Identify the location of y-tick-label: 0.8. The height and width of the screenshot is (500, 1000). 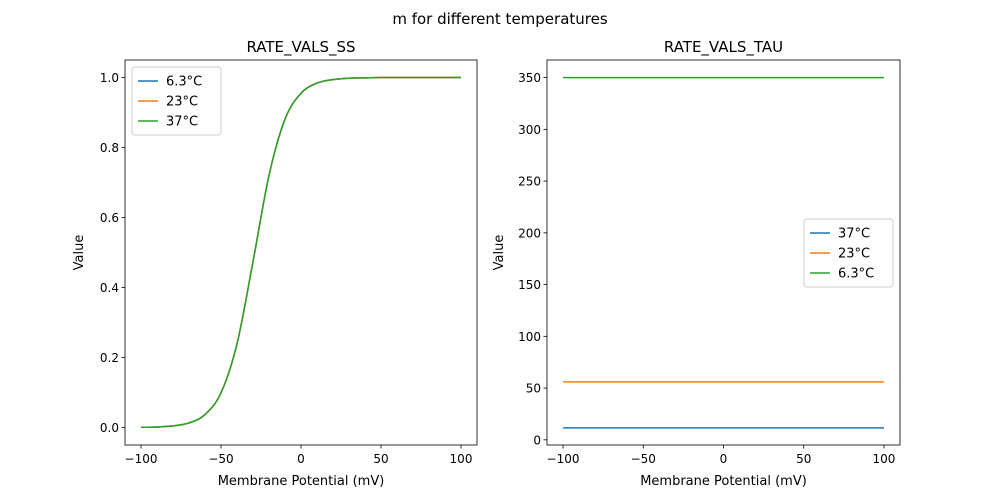
(109, 148).